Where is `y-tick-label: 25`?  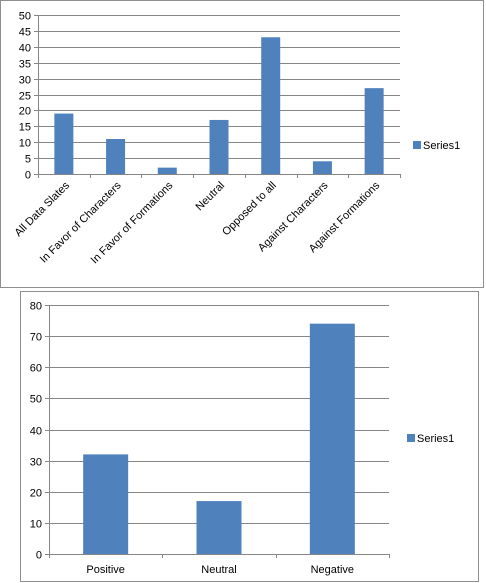 y-tick-label: 25 is located at coordinates (25, 97).